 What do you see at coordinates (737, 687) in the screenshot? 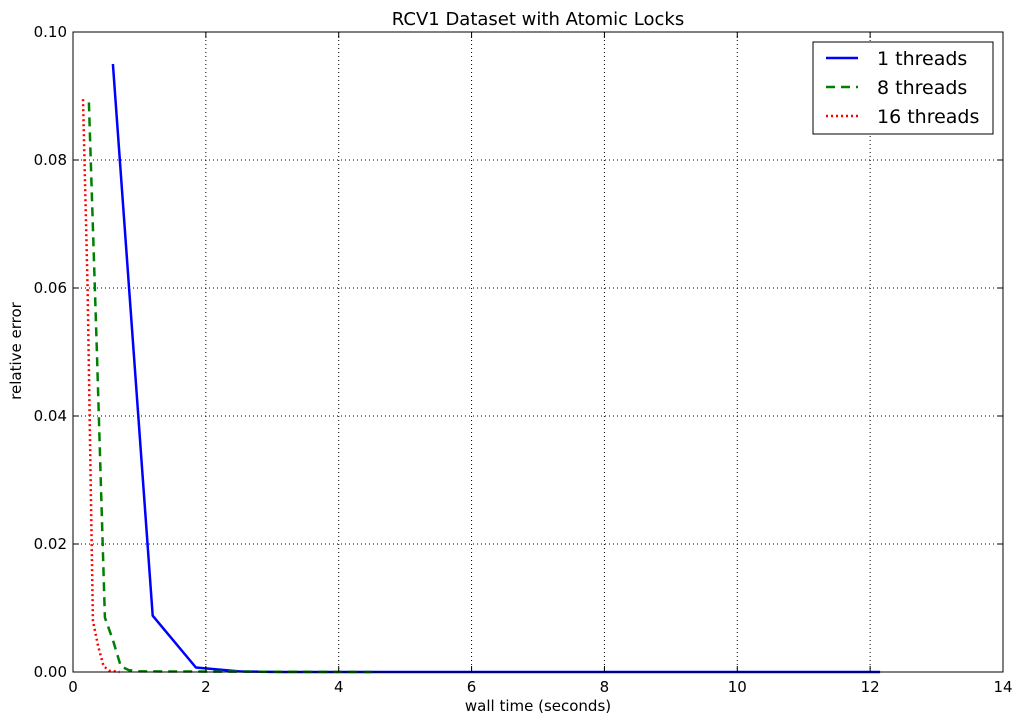
I see `x-tick-label: 10` at bounding box center [737, 687].